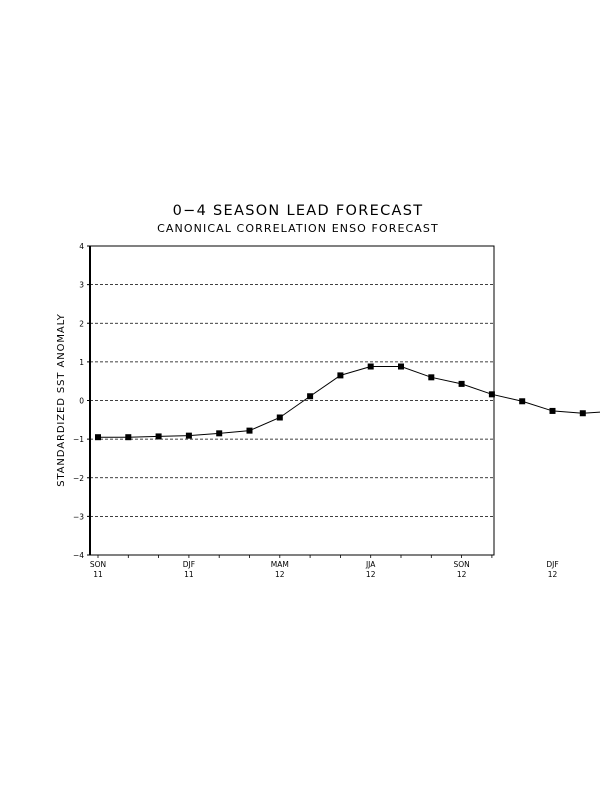 This screenshot has width=600, height=800. I want to click on y-tick-label: −1, so click(78, 439).